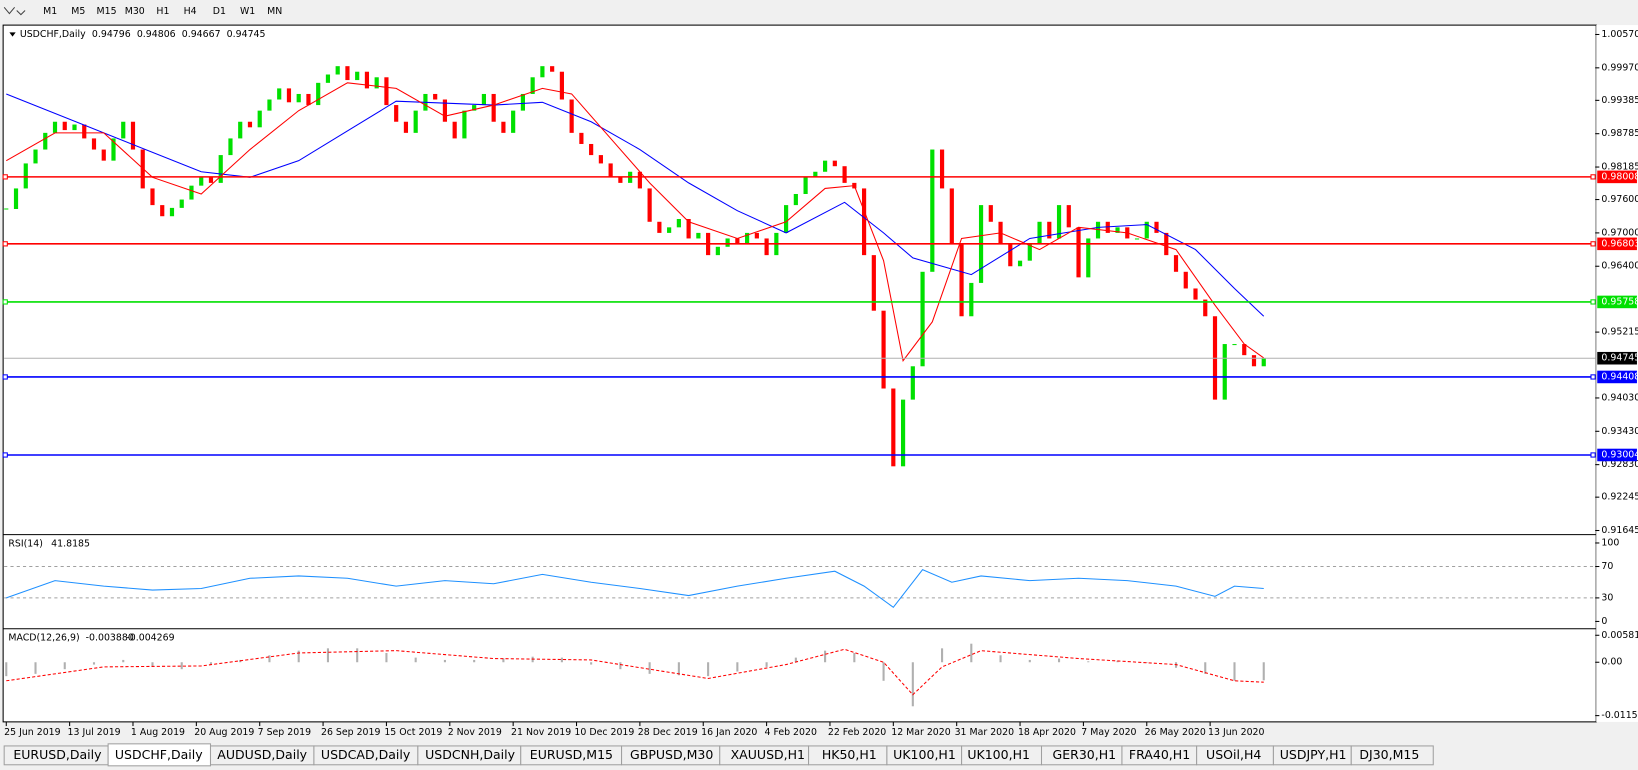  Describe the element at coordinates (57, 754) in the screenshot. I see `tab-label: EURUSD,Daily` at that location.